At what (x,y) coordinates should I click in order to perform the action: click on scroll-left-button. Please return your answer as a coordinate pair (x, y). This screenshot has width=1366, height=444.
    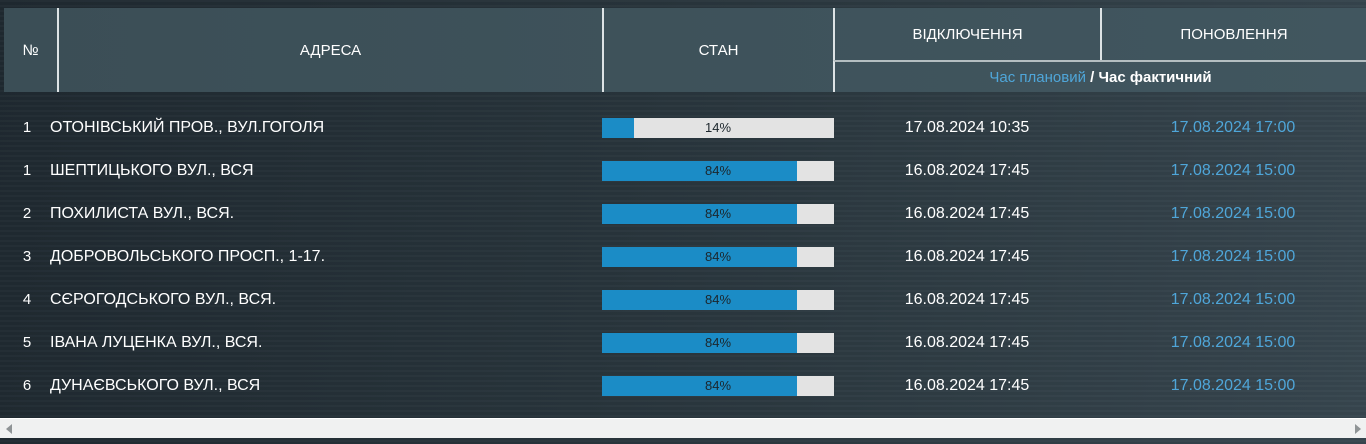
    Looking at the image, I should click on (8, 428).